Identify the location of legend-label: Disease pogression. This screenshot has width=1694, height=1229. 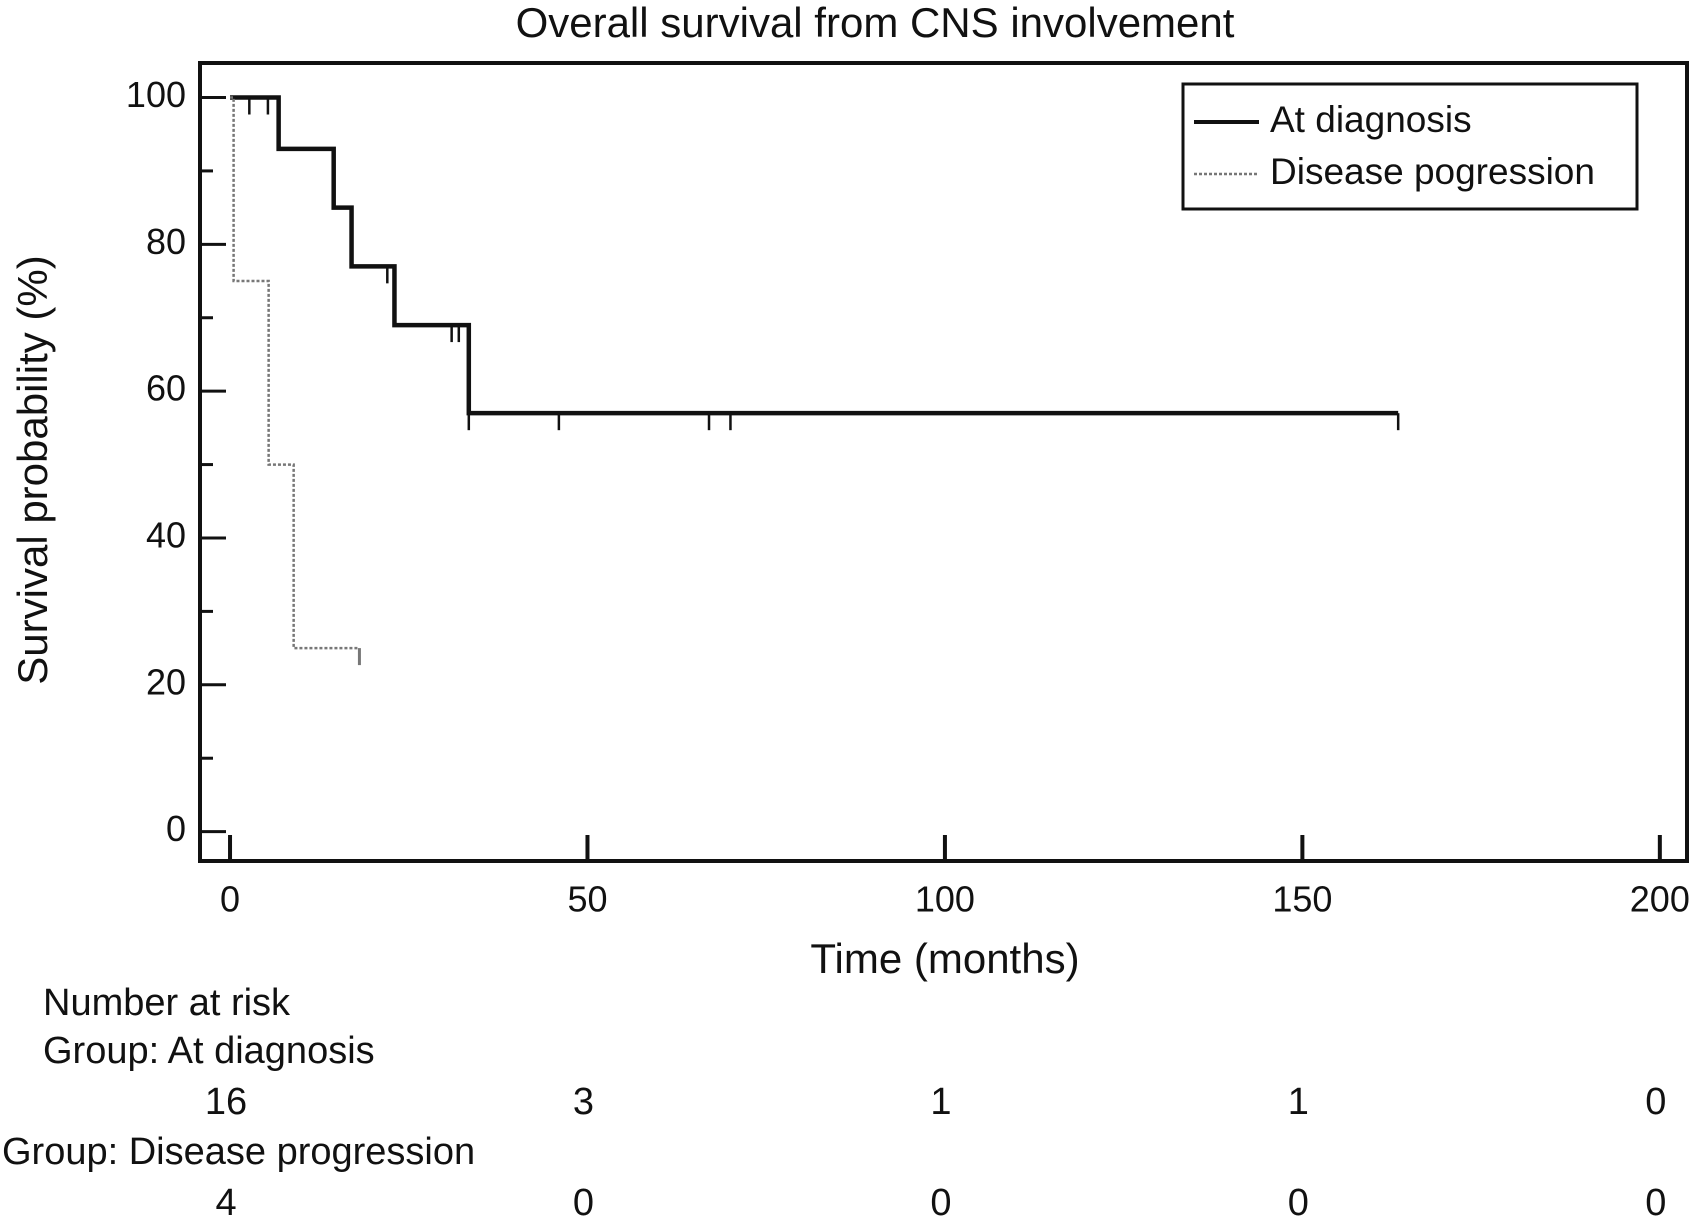
(1432, 171).